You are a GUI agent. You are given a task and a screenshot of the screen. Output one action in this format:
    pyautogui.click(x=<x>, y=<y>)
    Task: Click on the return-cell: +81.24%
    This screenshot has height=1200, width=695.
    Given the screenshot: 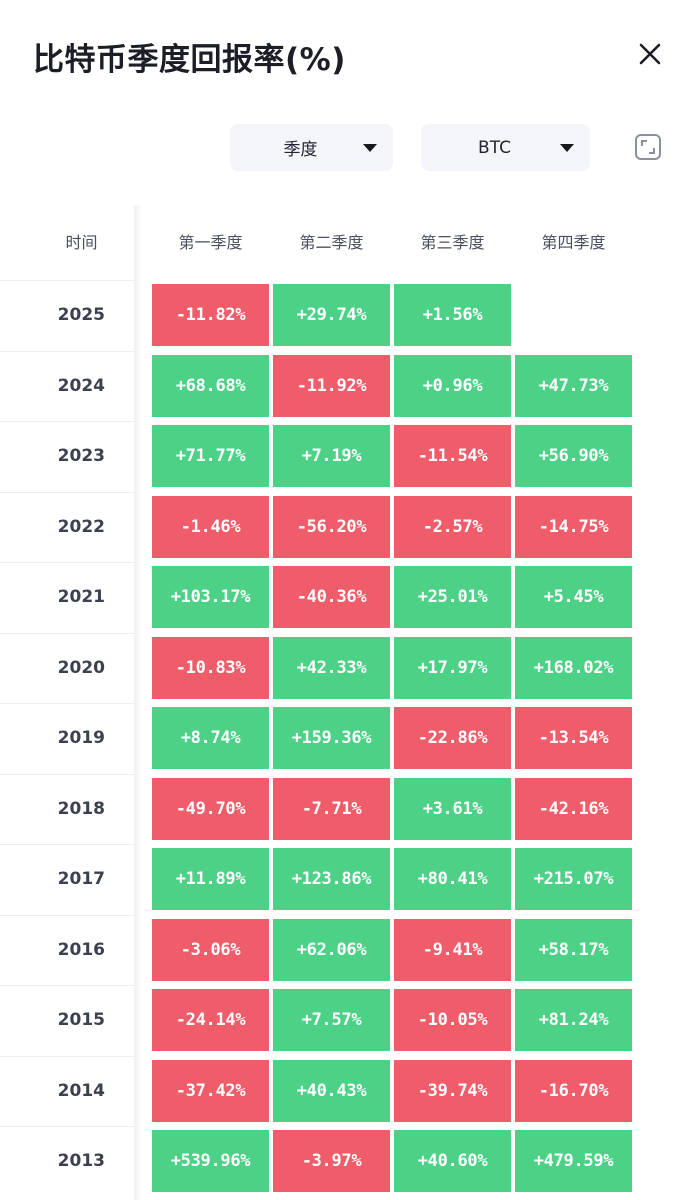 What is the action you would take?
    pyautogui.click(x=573, y=1020)
    